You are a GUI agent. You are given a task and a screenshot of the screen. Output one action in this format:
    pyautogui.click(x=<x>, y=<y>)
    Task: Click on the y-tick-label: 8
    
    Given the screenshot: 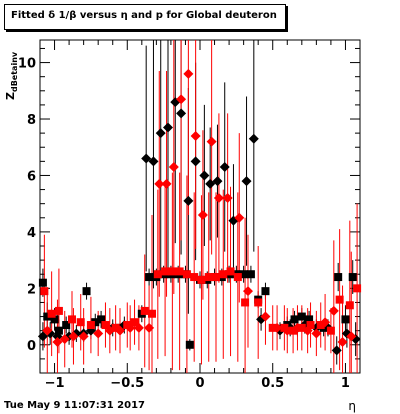 What is the action you would take?
    pyautogui.click(x=31, y=120)
    